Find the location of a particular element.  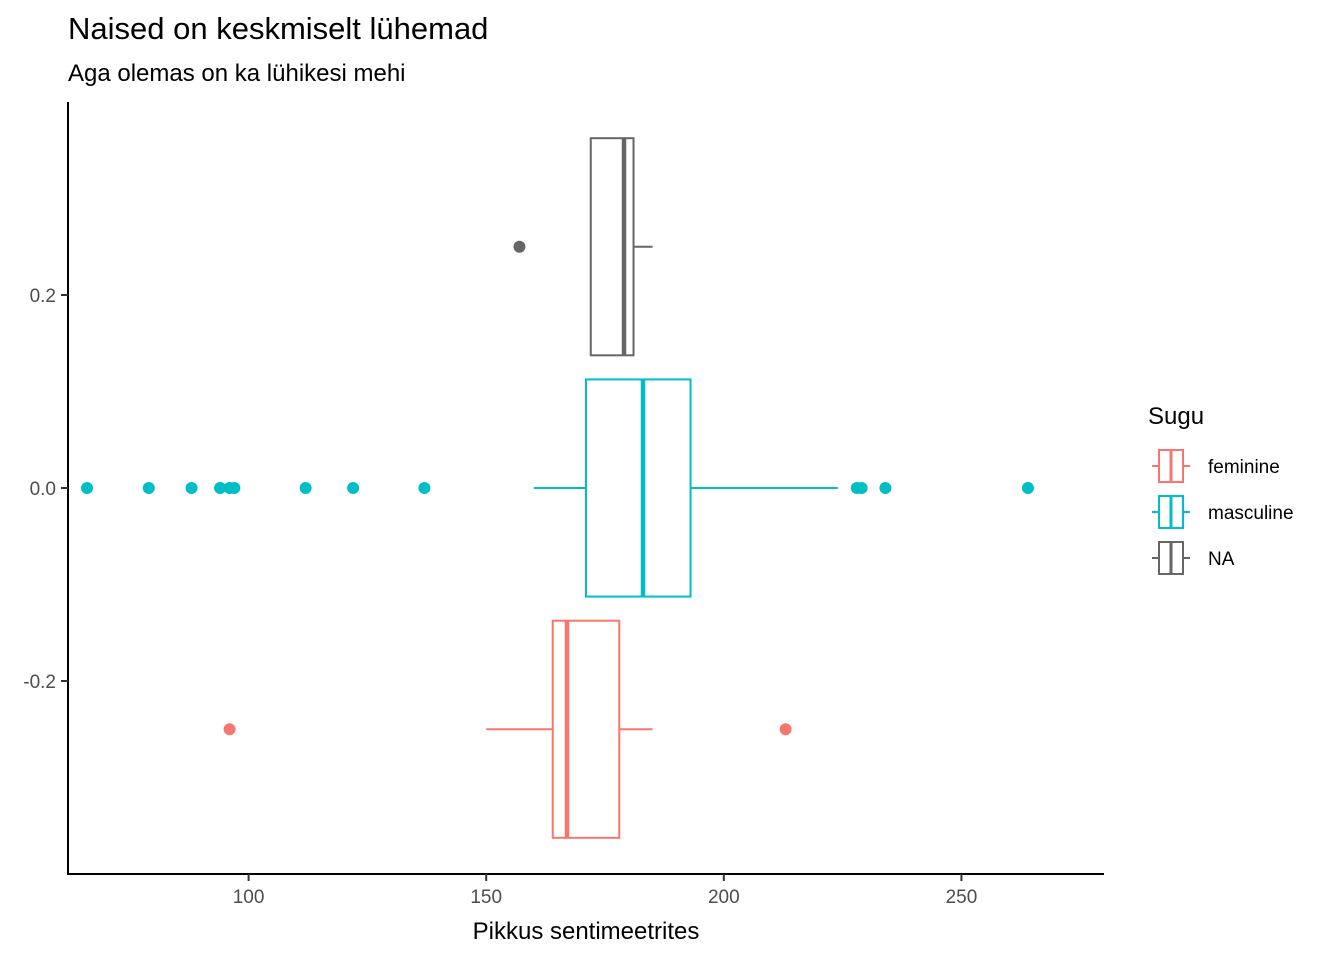

legend-key-NA is located at coordinates (1171, 558).